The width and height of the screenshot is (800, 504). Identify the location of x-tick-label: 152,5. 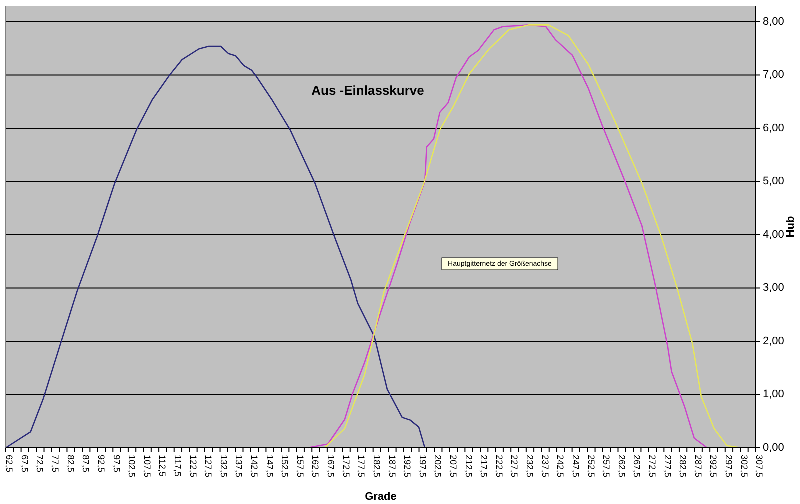
(285, 466).